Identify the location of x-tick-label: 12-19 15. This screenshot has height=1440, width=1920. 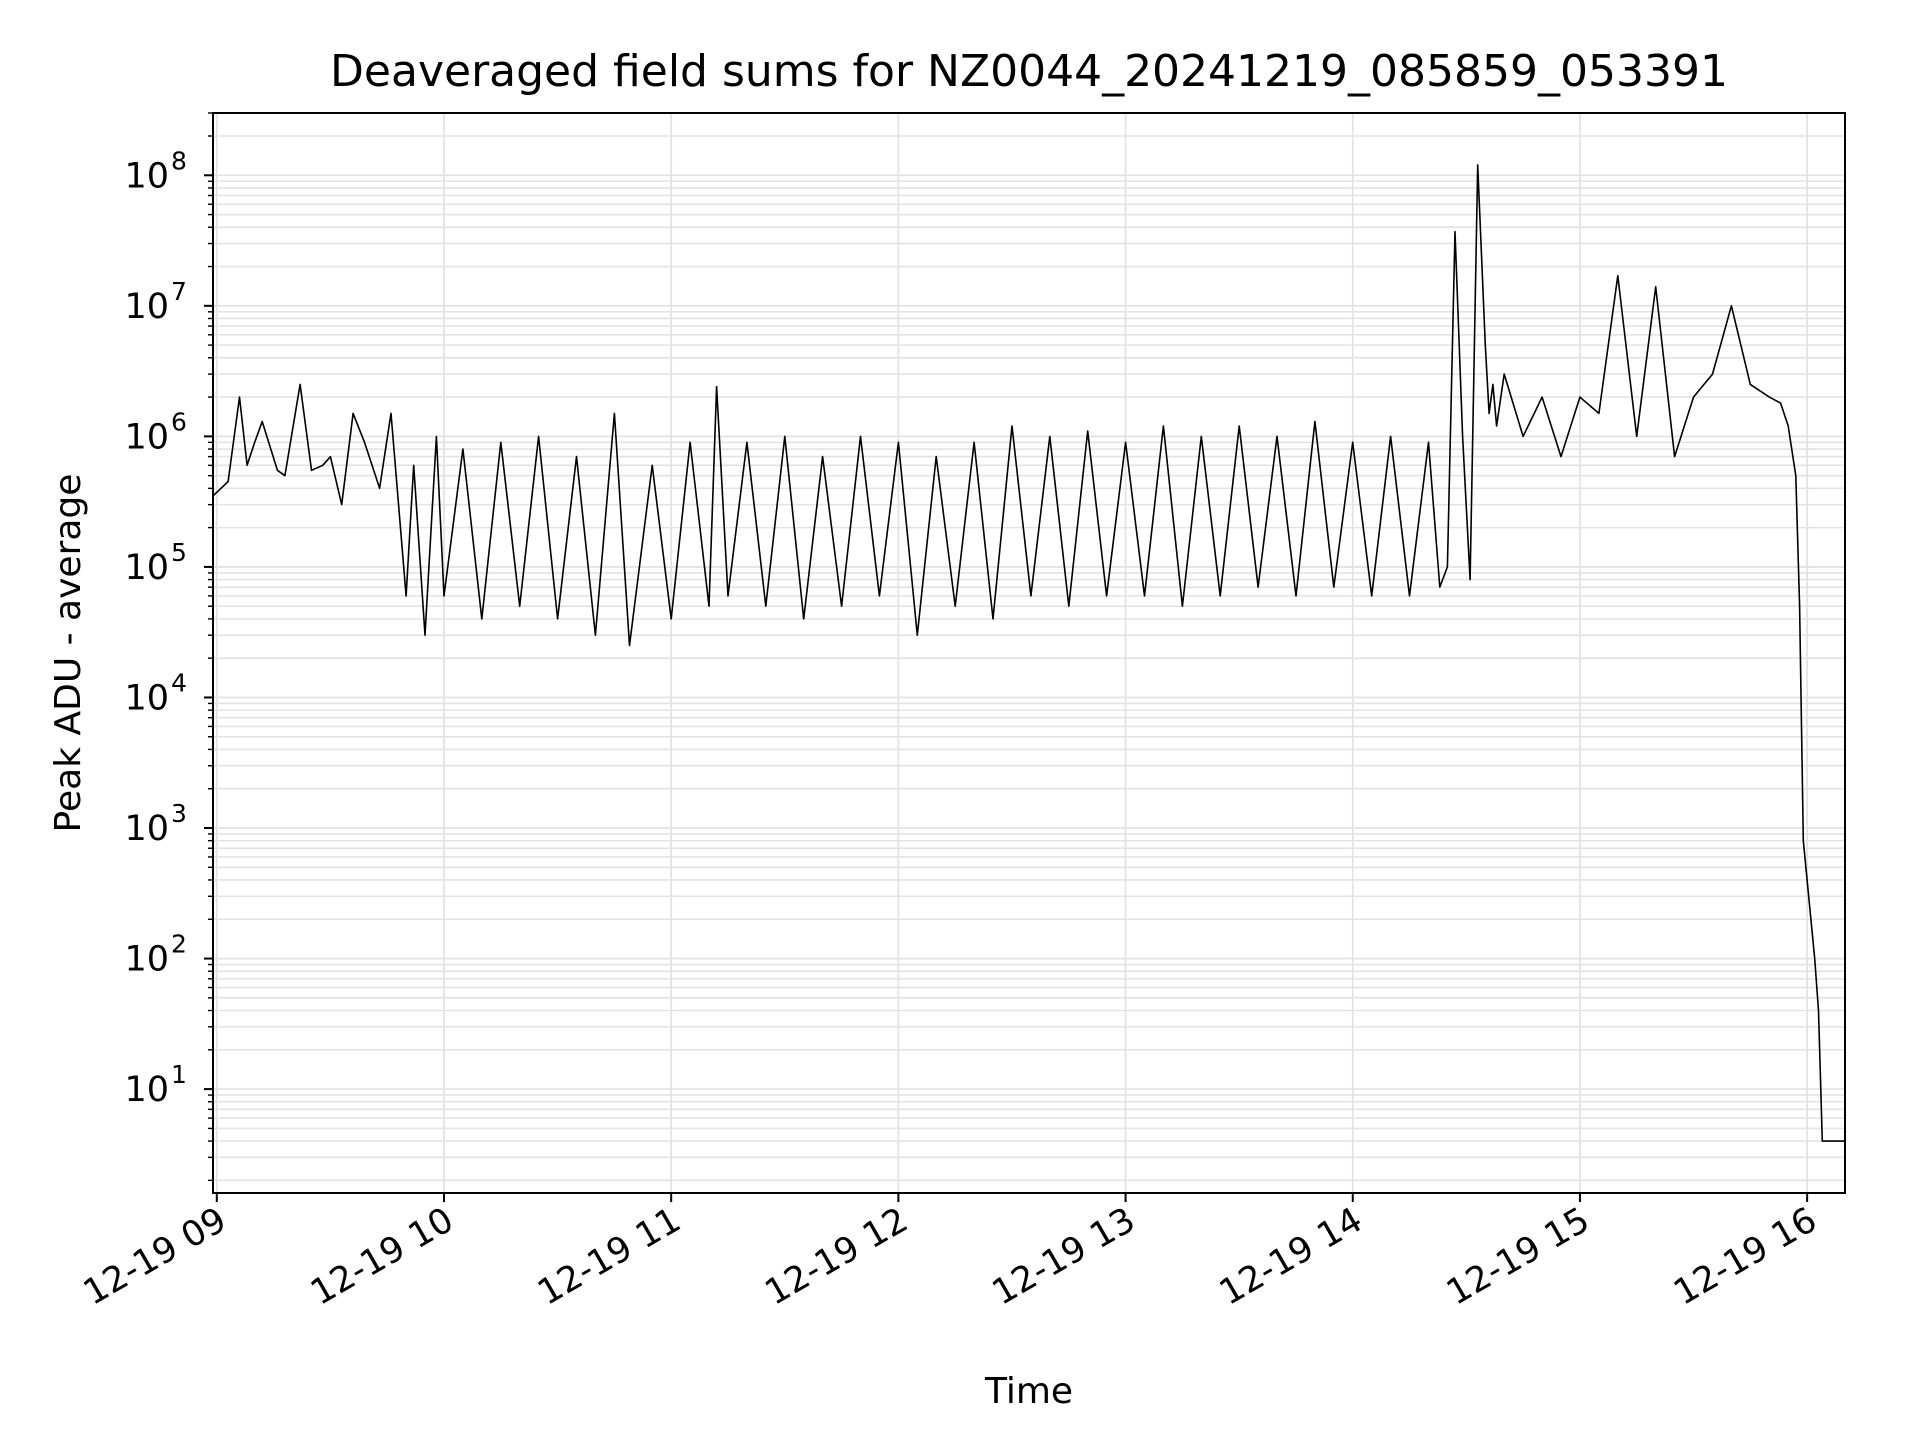
(1518, 1256).